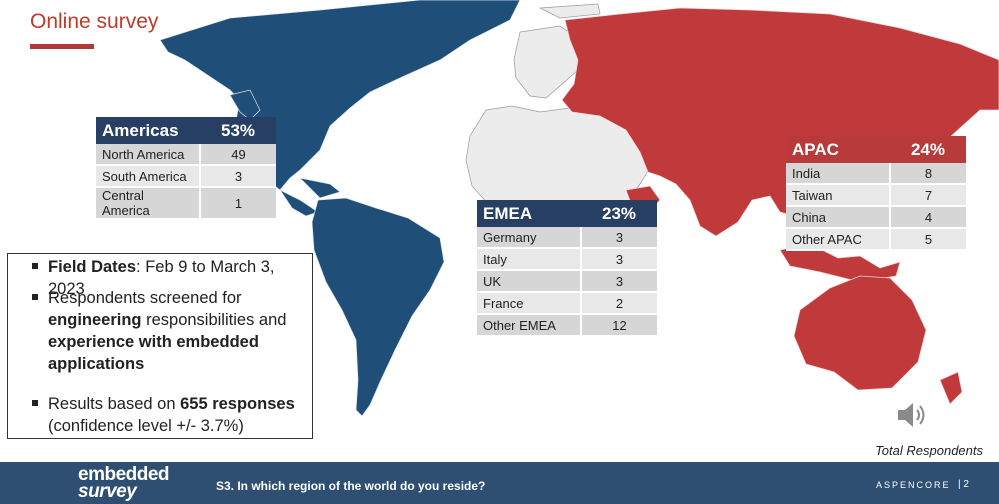 The height and width of the screenshot is (504, 999). Describe the element at coordinates (928, 217) in the screenshot. I see `row-value: 4` at that location.